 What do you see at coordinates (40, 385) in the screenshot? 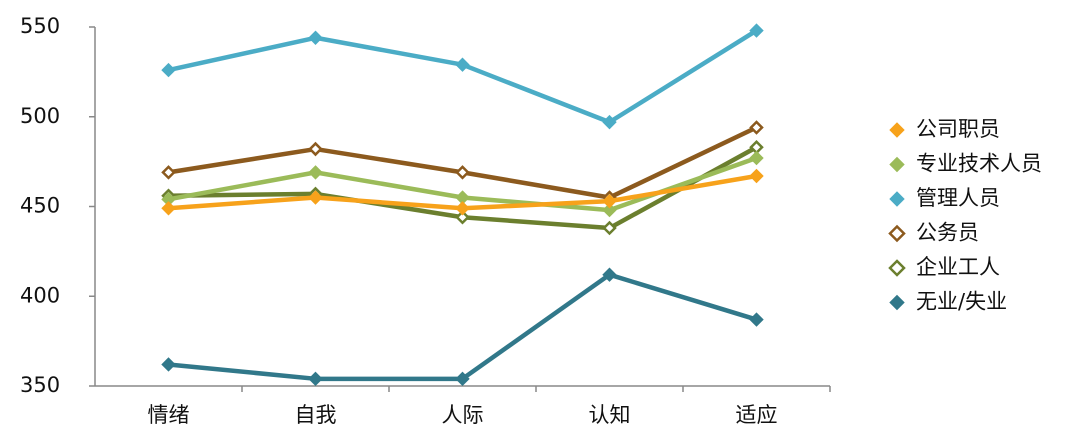
I see `y-tick-label: 350` at bounding box center [40, 385].